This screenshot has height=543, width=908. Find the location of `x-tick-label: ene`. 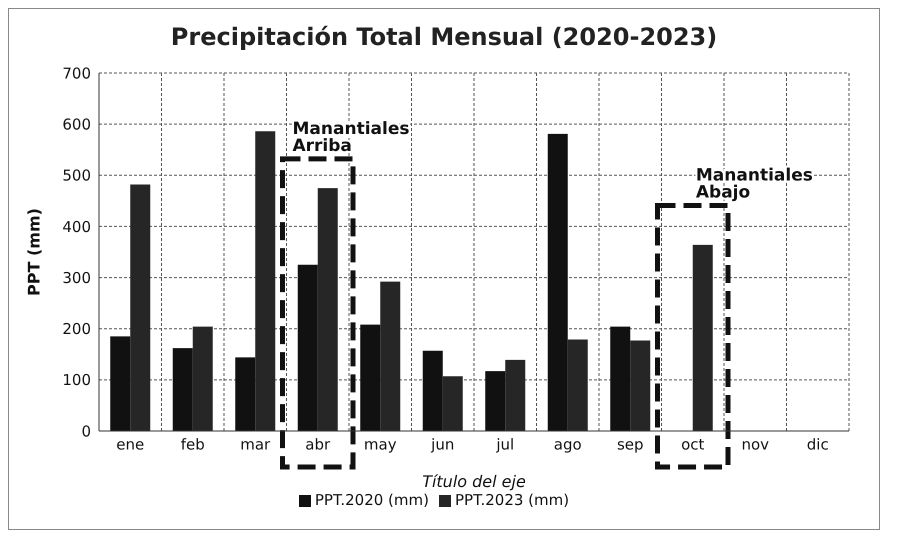

x-tick-label: ene is located at coordinates (130, 445).